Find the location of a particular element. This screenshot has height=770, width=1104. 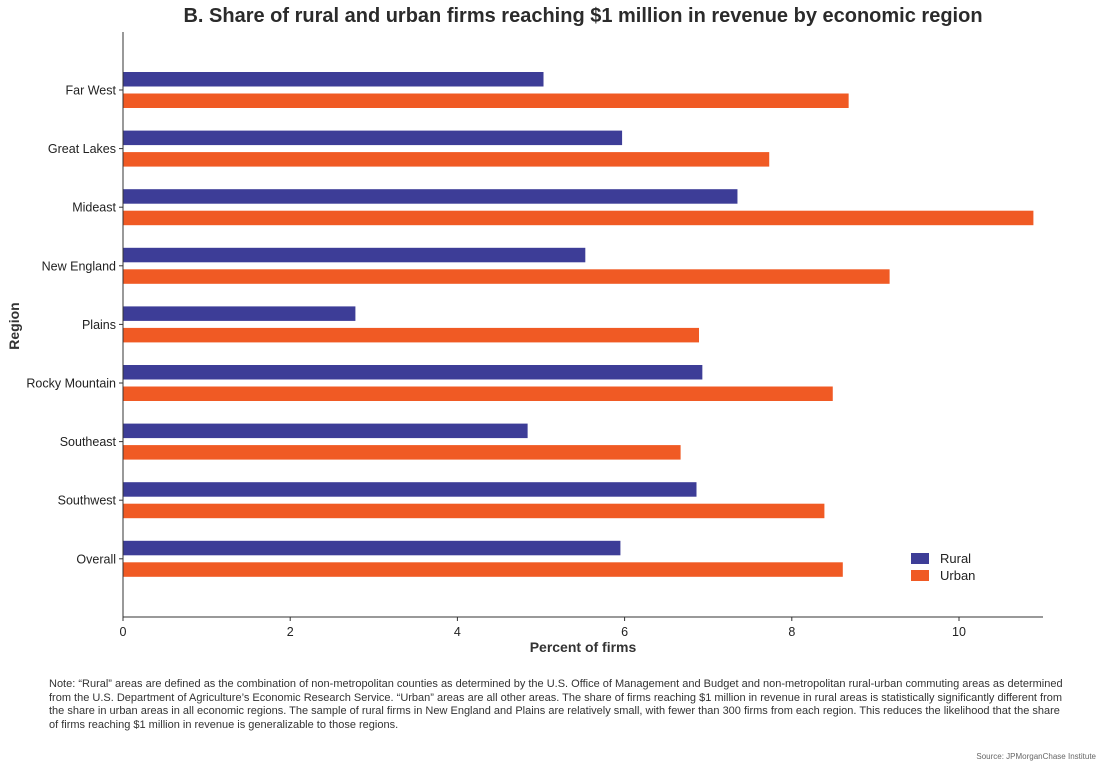

legend-label-rural: Rural is located at coordinates (956, 558).